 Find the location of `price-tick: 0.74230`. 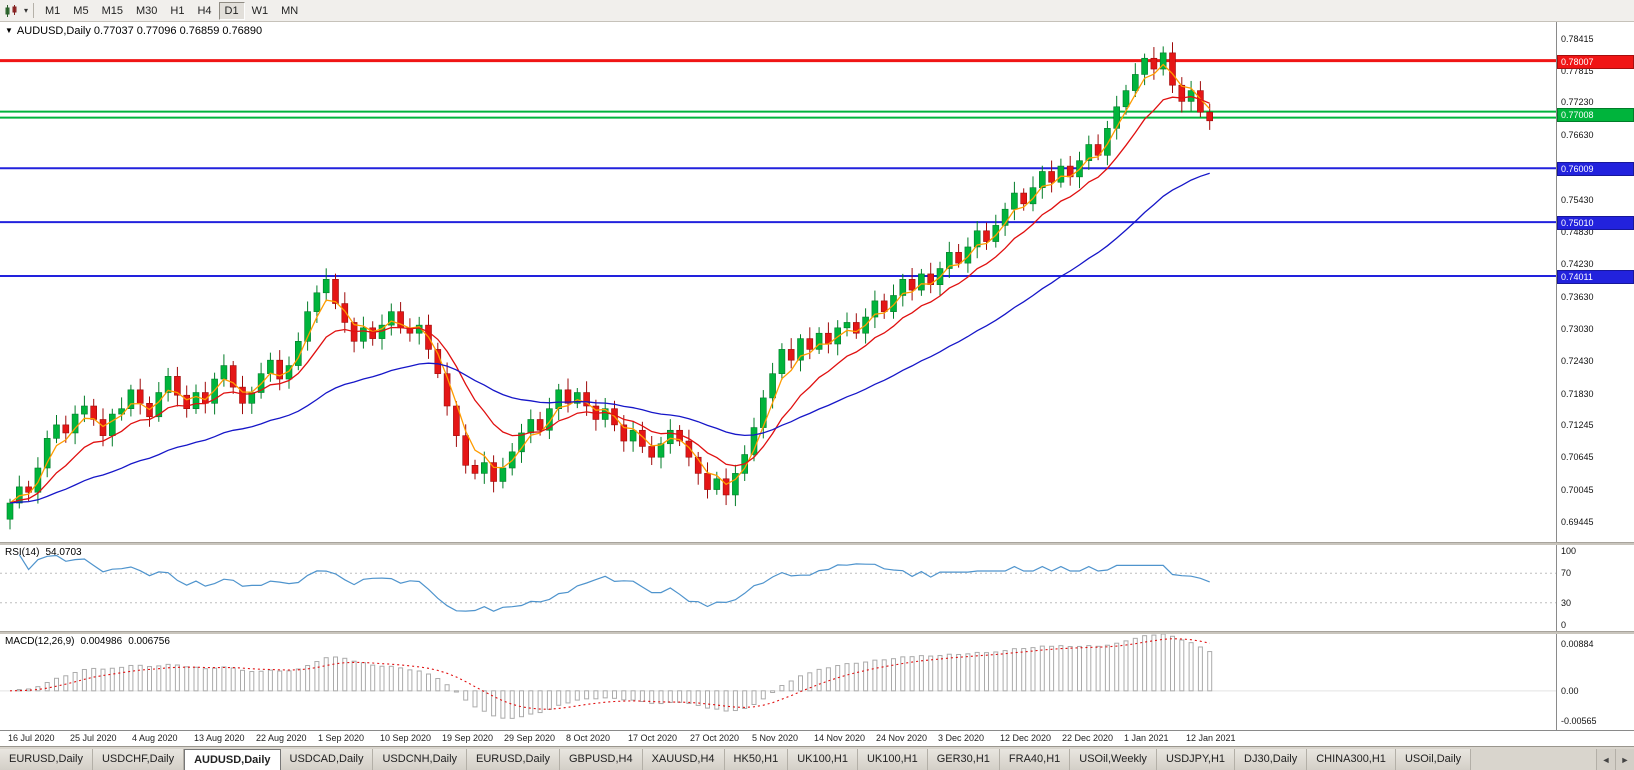

price-tick: 0.74230 is located at coordinates (1577, 264).